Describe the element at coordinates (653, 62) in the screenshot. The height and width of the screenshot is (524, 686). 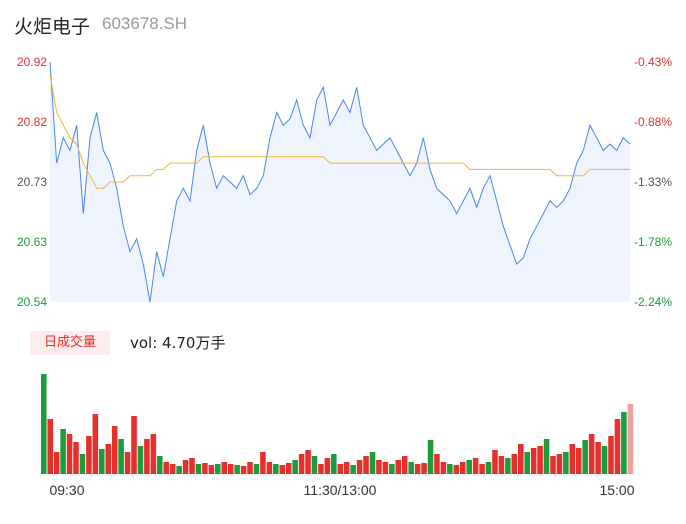
I see `y-right-tick-label: -0.43%` at that location.